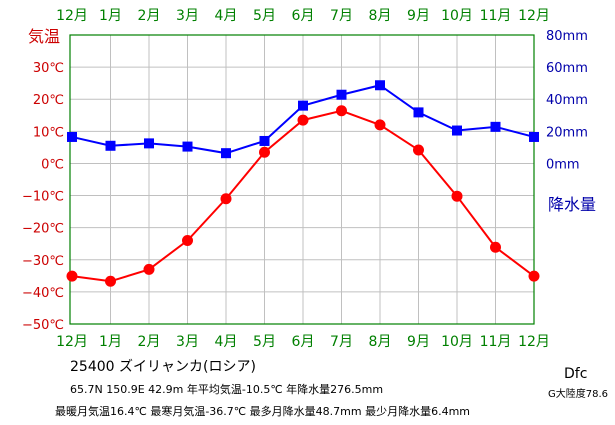  Describe the element at coordinates (578, 394) in the screenshot. I see `continentality-label: G大陸度78.6` at that location.